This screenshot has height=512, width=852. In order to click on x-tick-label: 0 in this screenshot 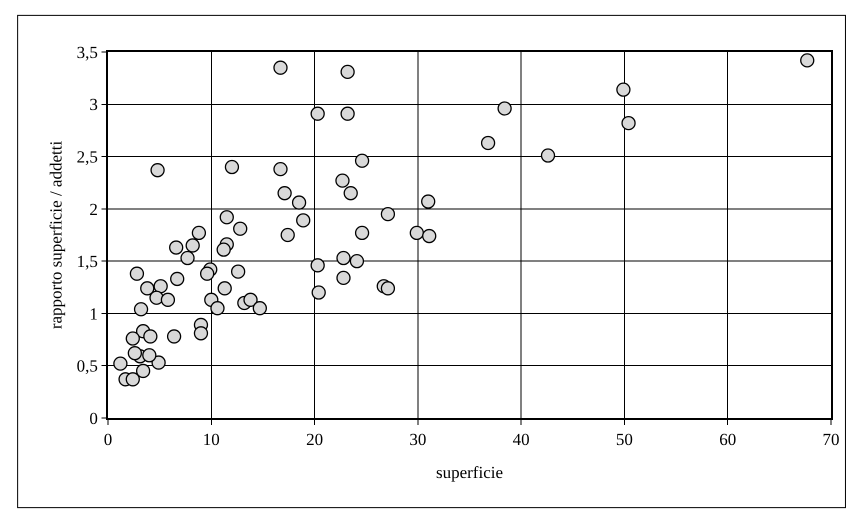, I will do `click(108, 440)`.